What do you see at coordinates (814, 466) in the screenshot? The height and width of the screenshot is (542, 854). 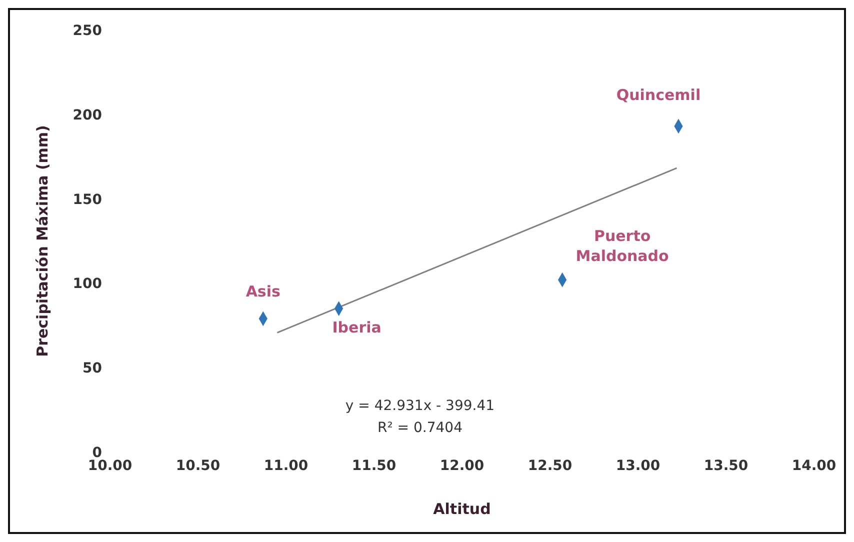 I see `x-tick-label: 14.00` at bounding box center [814, 466].